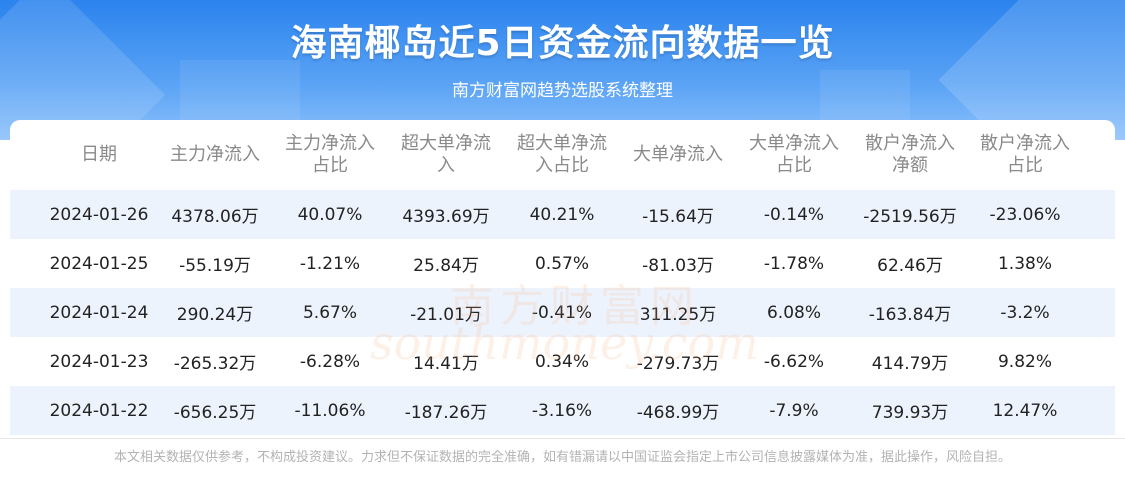 This screenshot has height=500, width=1125. What do you see at coordinates (794, 410) in the screenshot?
I see `cell-large-net-ratio: -7.9%` at bounding box center [794, 410].